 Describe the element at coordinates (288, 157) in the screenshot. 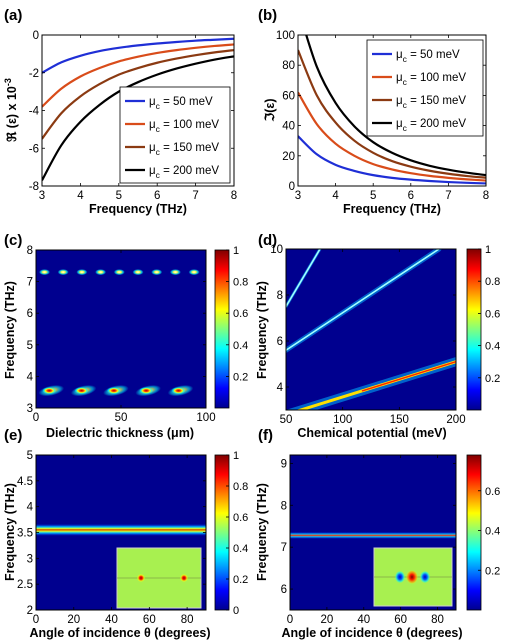

I see `panel-b-ytick-label: 20` at that location.